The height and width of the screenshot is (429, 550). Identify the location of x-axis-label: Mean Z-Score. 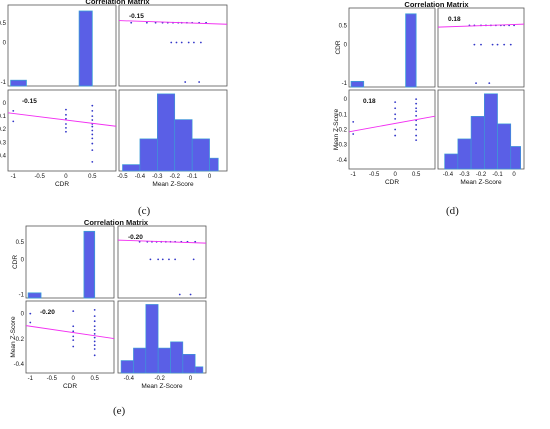
(162, 386).